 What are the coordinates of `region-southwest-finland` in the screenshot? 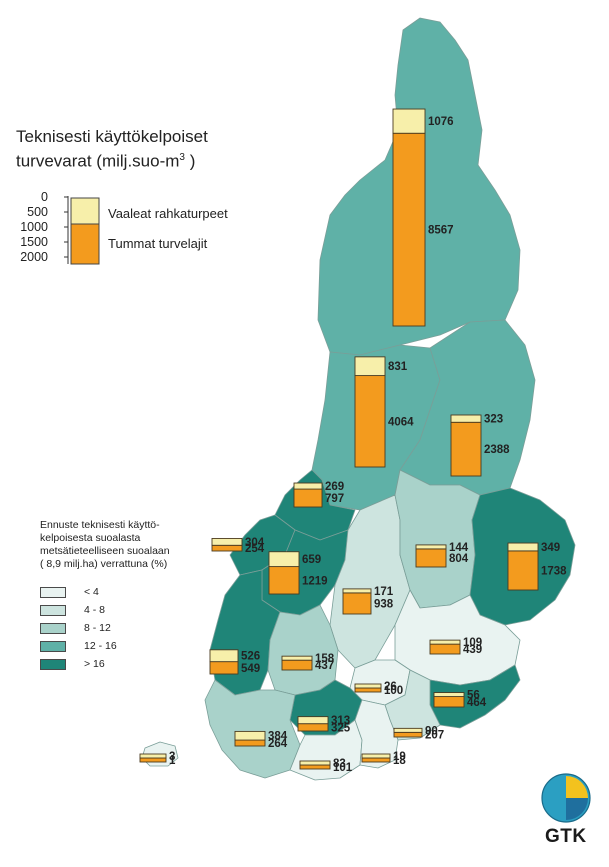 It's located at (252, 729).